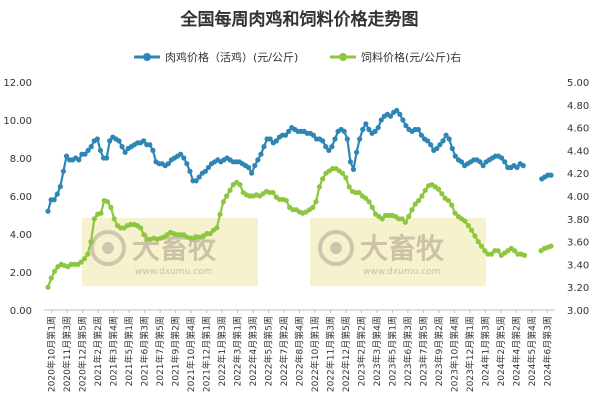 The width and height of the screenshot is (599, 414). I want to click on legend-swatch-marker, so click(343, 57).